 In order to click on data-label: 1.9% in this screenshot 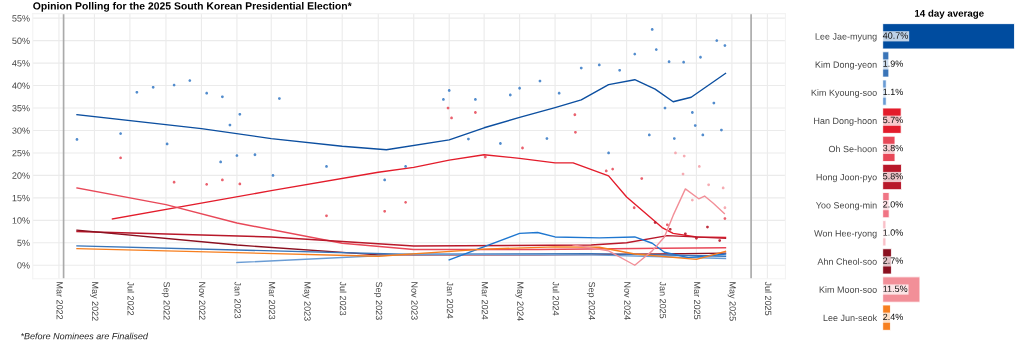, I will do `click(893, 63)`.